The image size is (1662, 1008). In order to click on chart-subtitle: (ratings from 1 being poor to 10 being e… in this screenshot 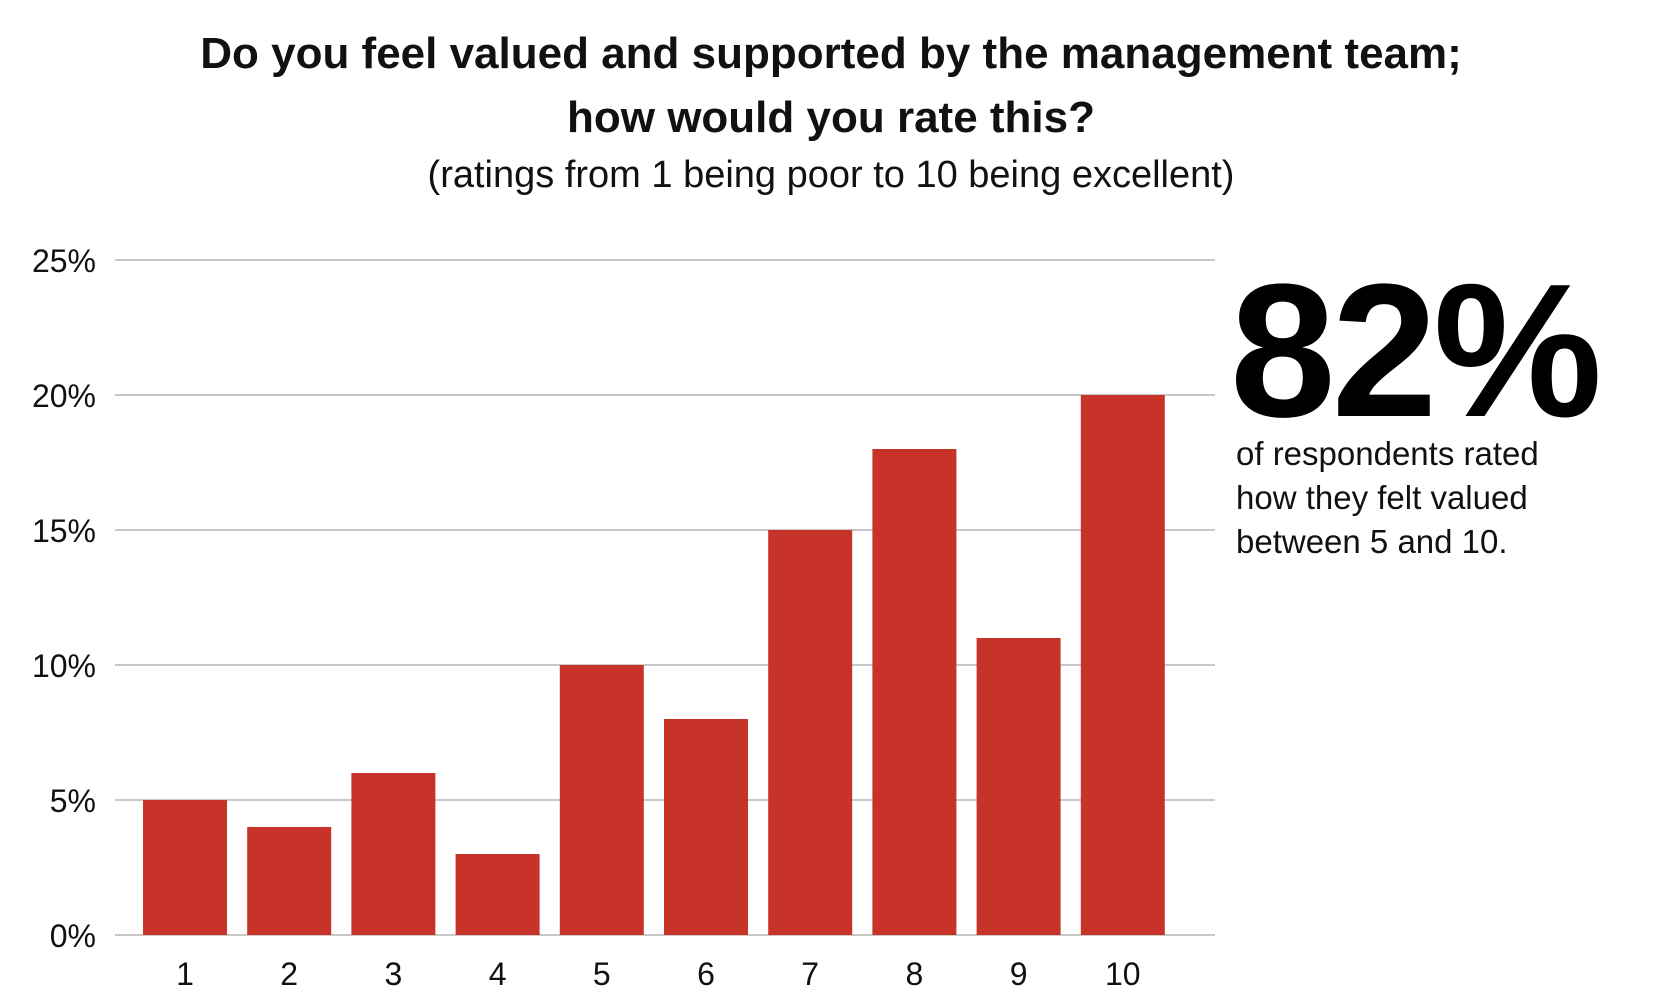, I will do `click(831, 175)`.